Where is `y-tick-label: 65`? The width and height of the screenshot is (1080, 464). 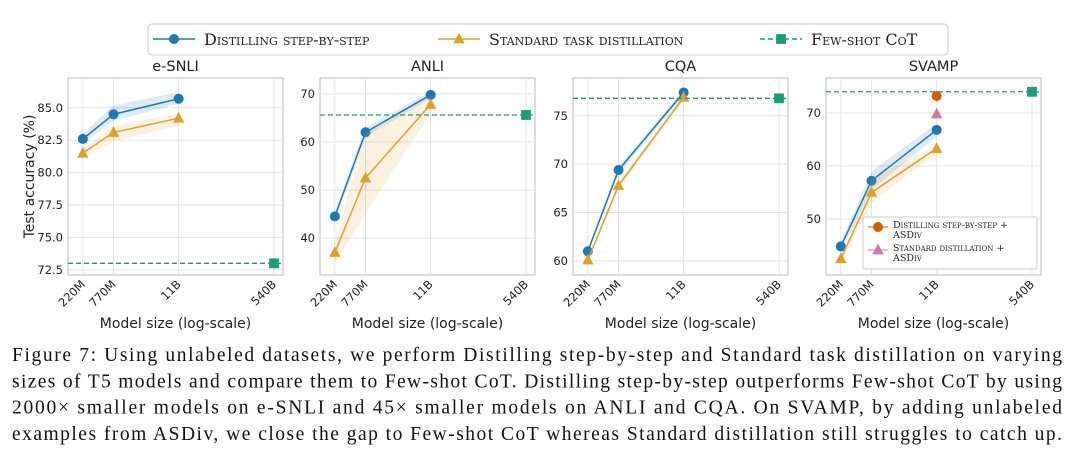 y-tick-label: 65 is located at coordinates (560, 213).